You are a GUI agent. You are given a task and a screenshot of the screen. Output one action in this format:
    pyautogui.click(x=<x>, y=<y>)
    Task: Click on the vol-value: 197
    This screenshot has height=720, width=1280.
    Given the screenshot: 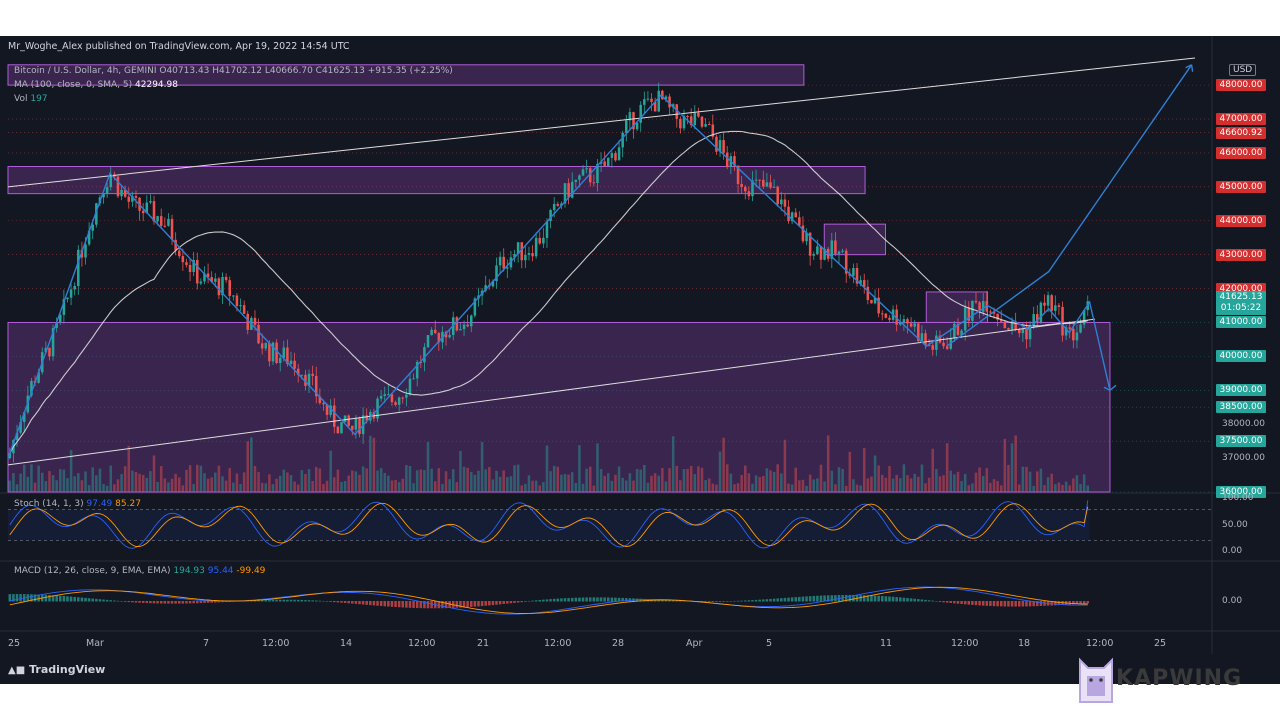 What is the action you would take?
    pyautogui.click(x=39, y=99)
    